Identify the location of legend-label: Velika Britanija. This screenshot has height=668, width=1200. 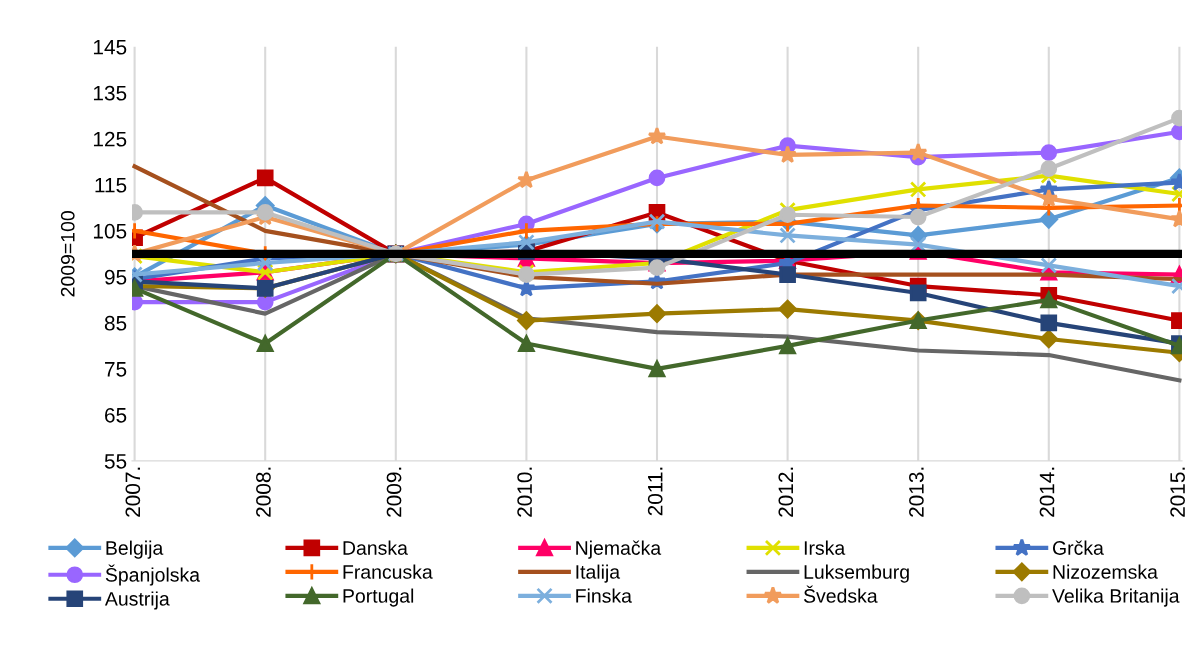
(1116, 597).